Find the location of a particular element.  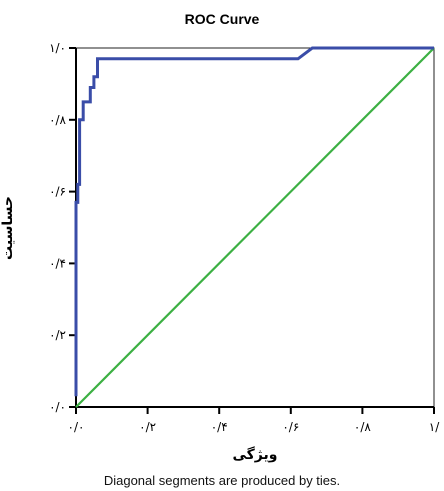

y-tick-label: ۰/۴ is located at coordinates (57, 263).